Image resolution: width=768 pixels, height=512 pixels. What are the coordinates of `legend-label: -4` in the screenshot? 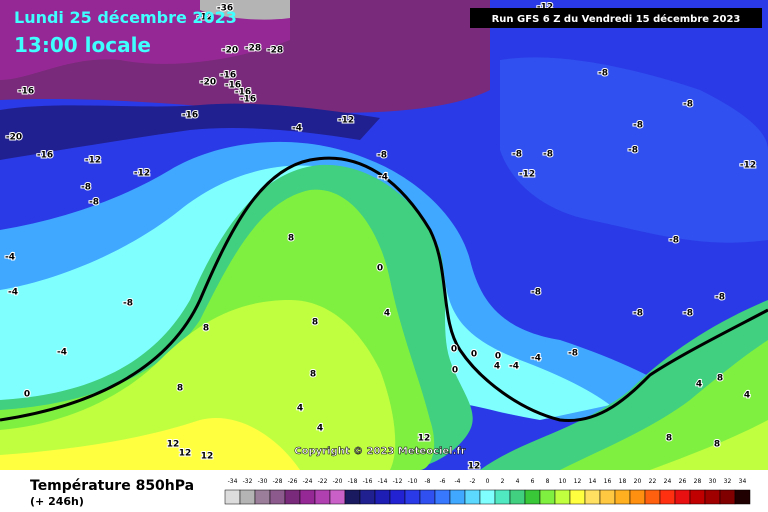 It's located at (458, 481).